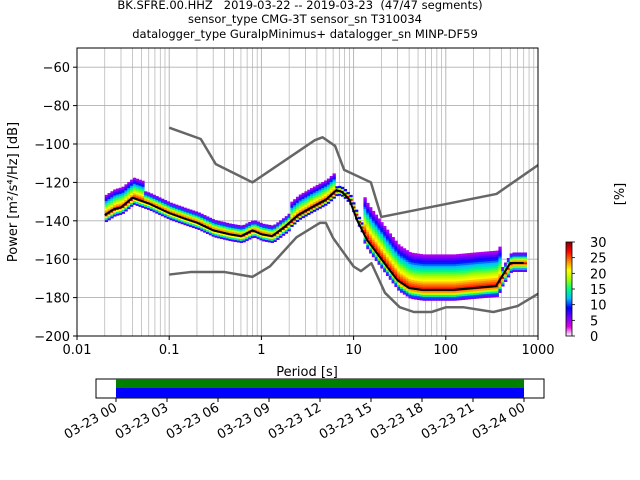 This screenshot has width=640, height=480. Describe the element at coordinates (598, 259) in the screenshot. I see `colorbar-tick-label: 25` at that location.